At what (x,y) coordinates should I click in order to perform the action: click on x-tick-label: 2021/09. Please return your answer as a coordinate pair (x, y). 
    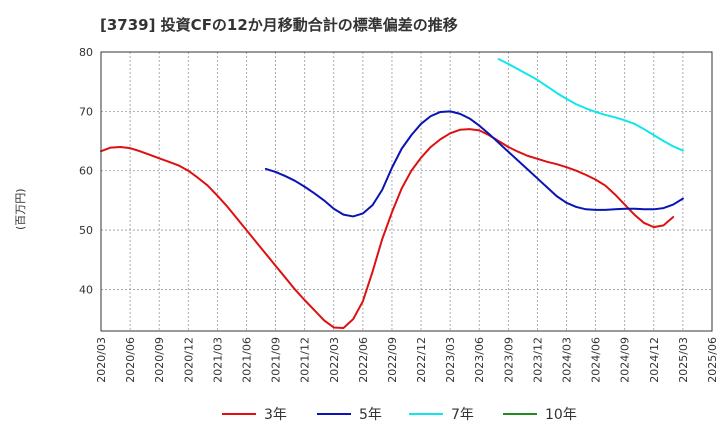
    Looking at the image, I should click on (276, 360).